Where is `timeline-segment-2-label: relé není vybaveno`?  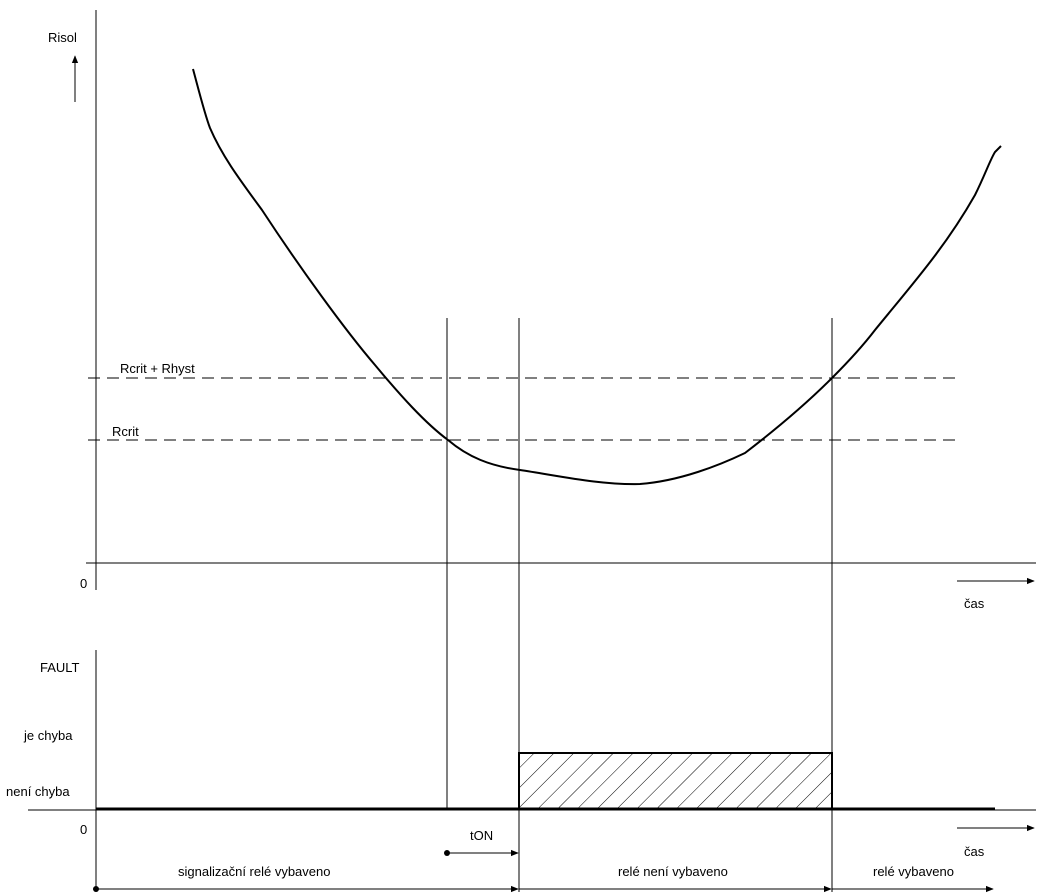 timeline-segment-2-label: relé není vybaveno is located at coordinates (673, 871).